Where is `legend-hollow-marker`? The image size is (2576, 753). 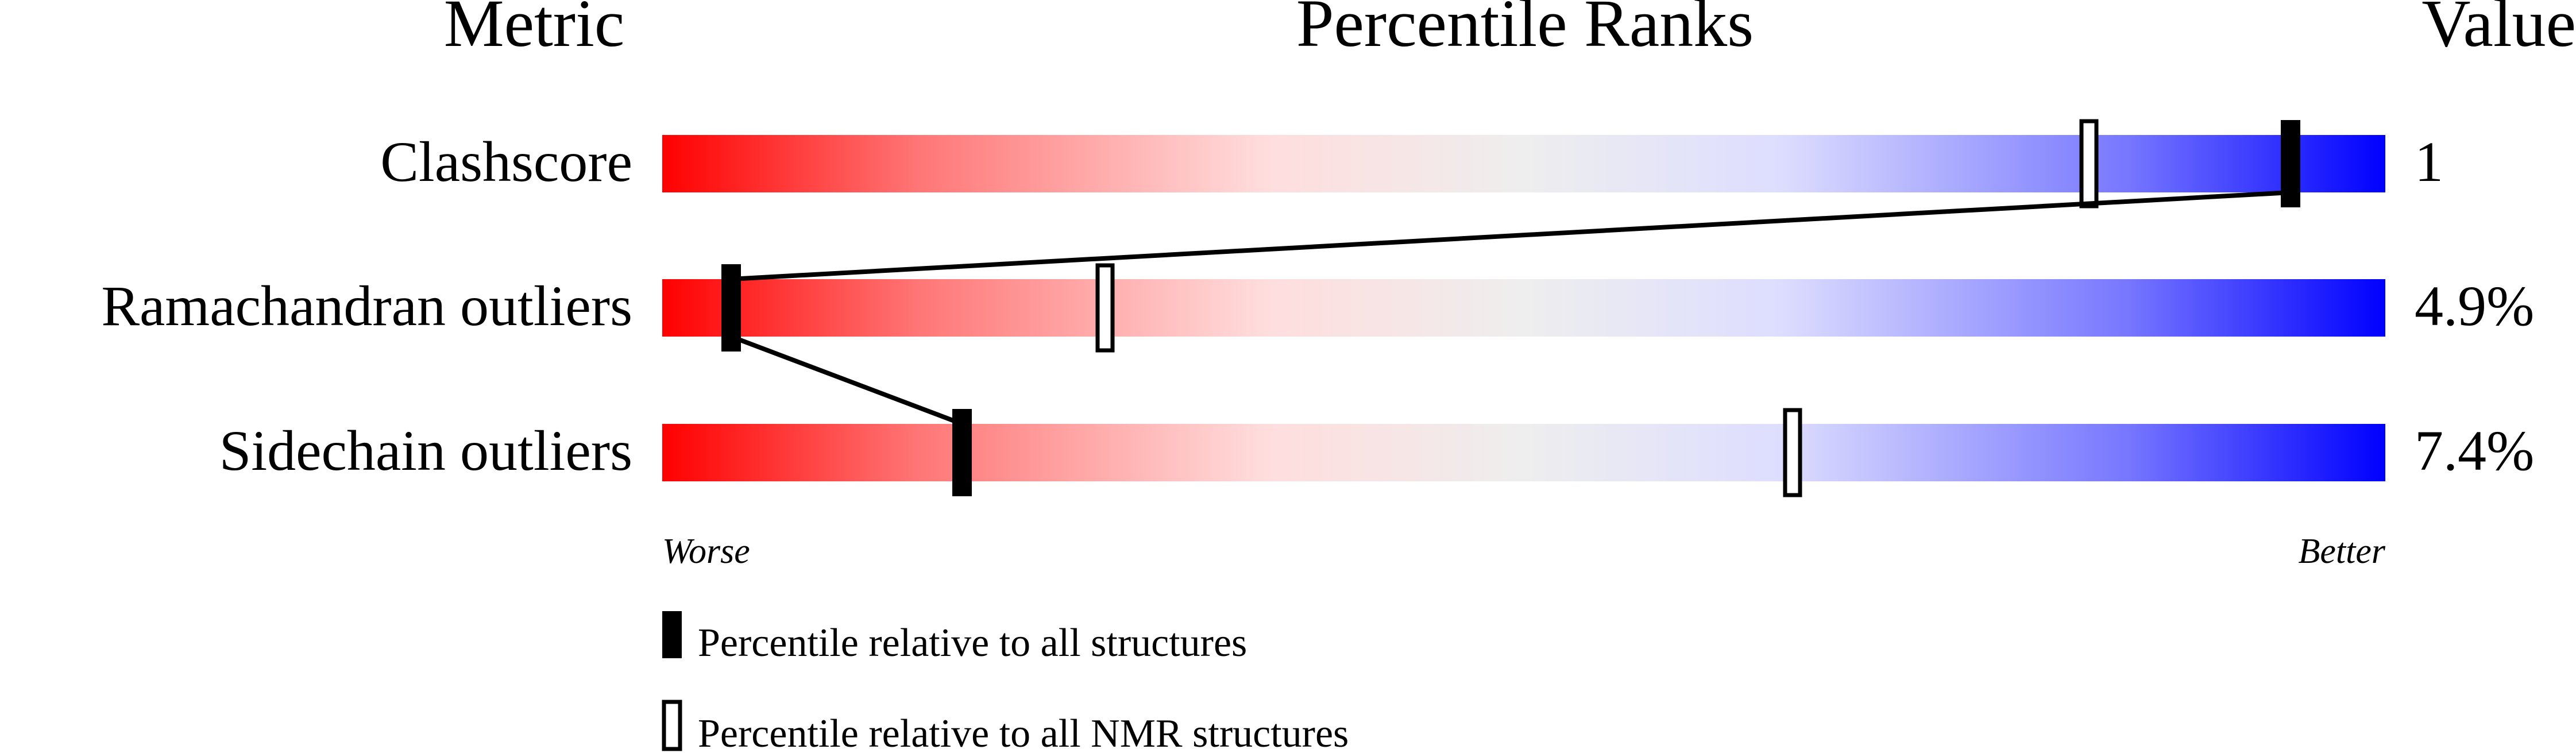 legend-hollow-marker is located at coordinates (672, 726).